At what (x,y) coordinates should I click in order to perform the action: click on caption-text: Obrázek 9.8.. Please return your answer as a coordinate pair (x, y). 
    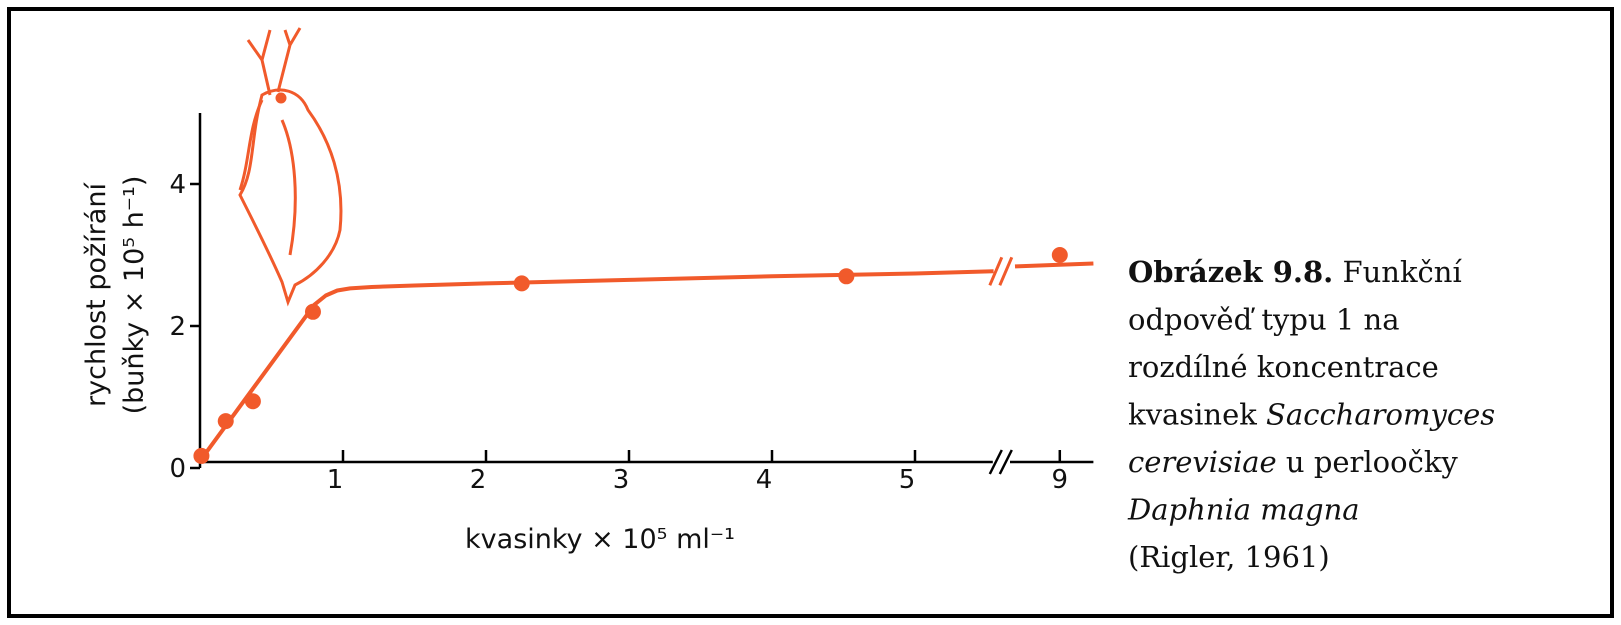
    Looking at the image, I should click on (1230, 272).